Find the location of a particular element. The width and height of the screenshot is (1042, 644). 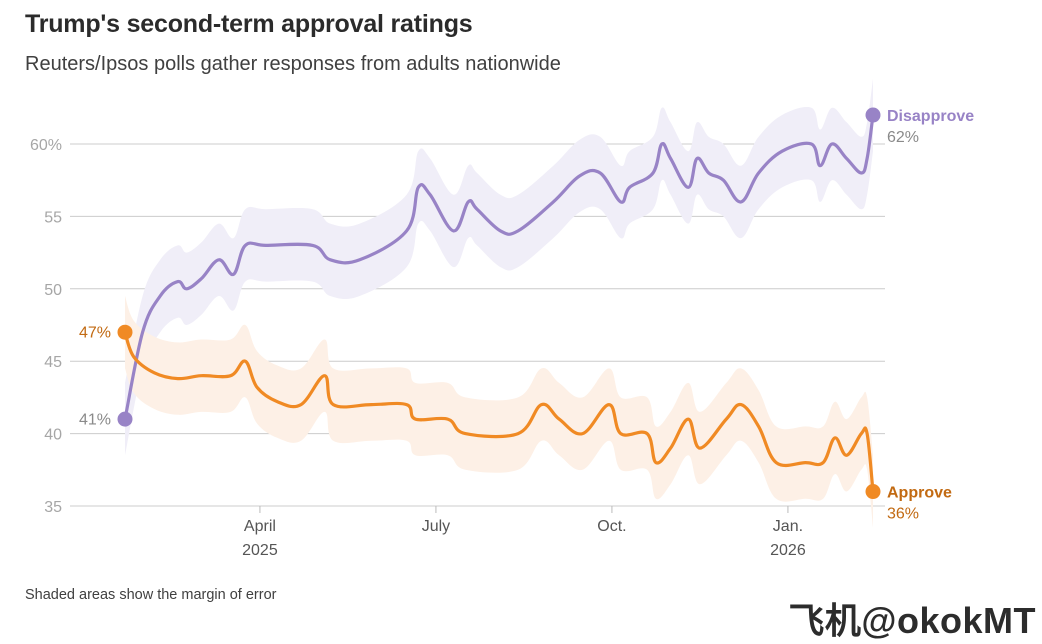

y-tick-label: 50 is located at coordinates (53, 290).